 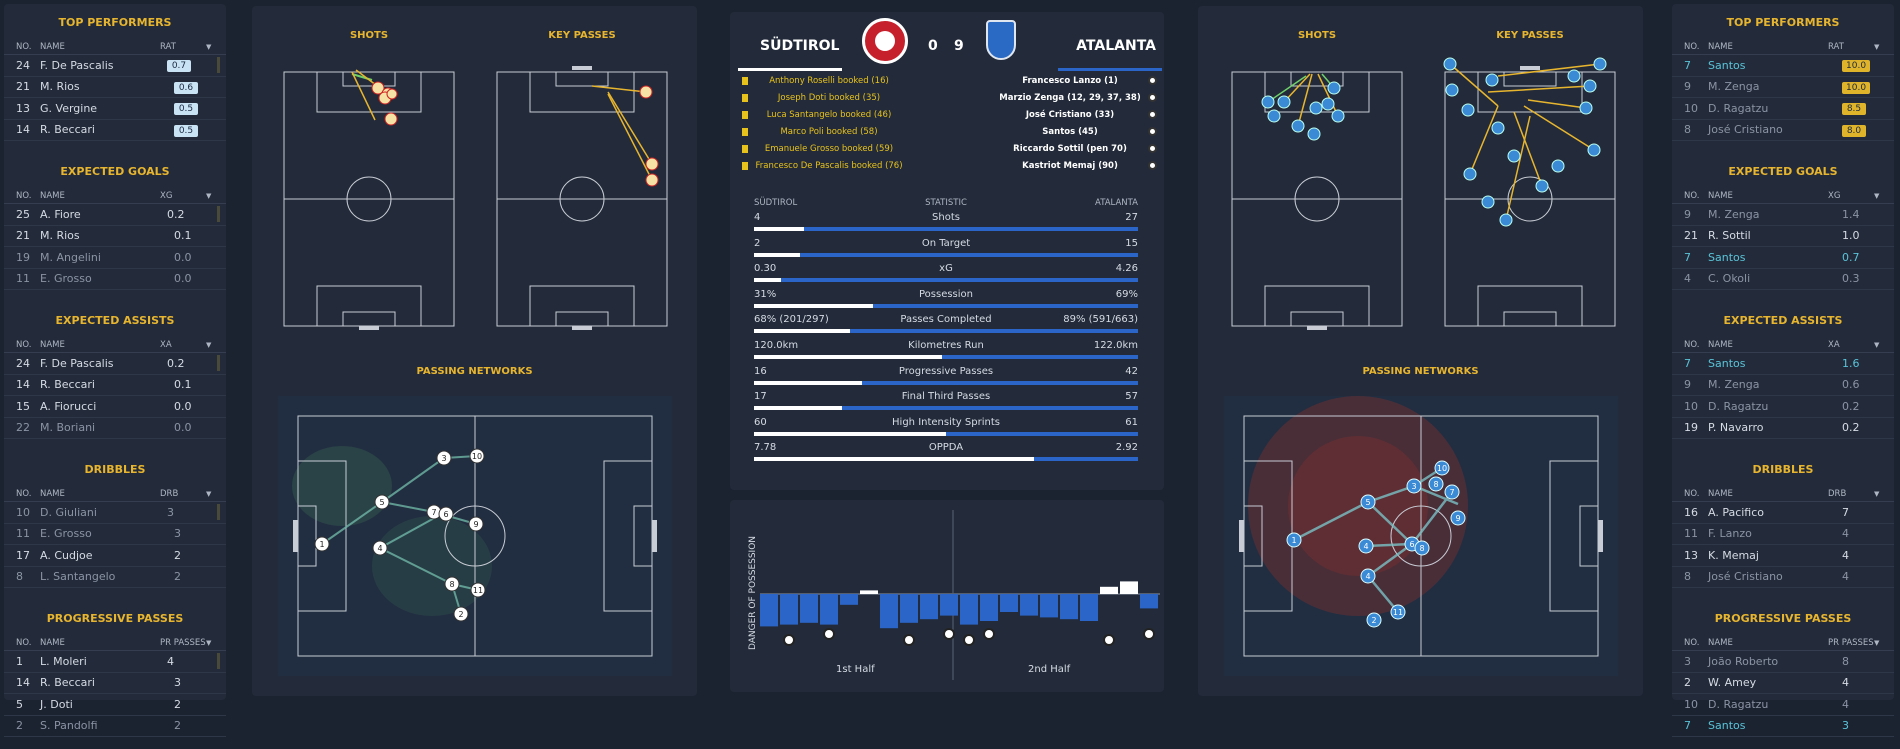 I want to click on player-name: C. Okoli, so click(x=1729, y=279).